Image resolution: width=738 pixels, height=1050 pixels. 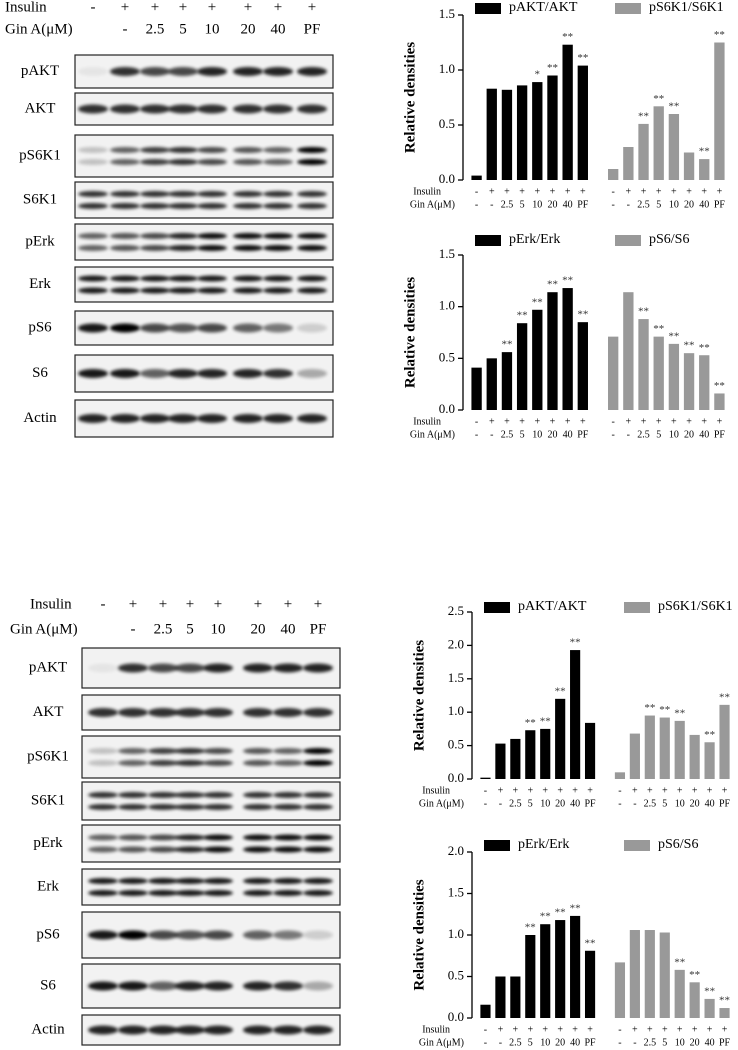 What do you see at coordinates (447, 178) in the screenshot?
I see `y-tick-label: 0.0` at bounding box center [447, 178].